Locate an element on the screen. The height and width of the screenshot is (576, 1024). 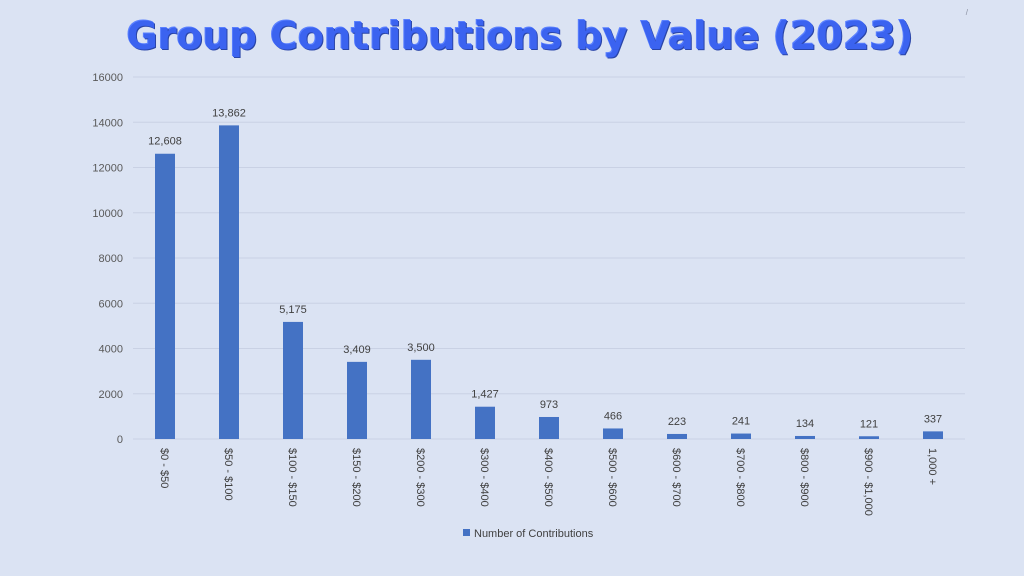
data-label: 5,175 is located at coordinates (293, 310).